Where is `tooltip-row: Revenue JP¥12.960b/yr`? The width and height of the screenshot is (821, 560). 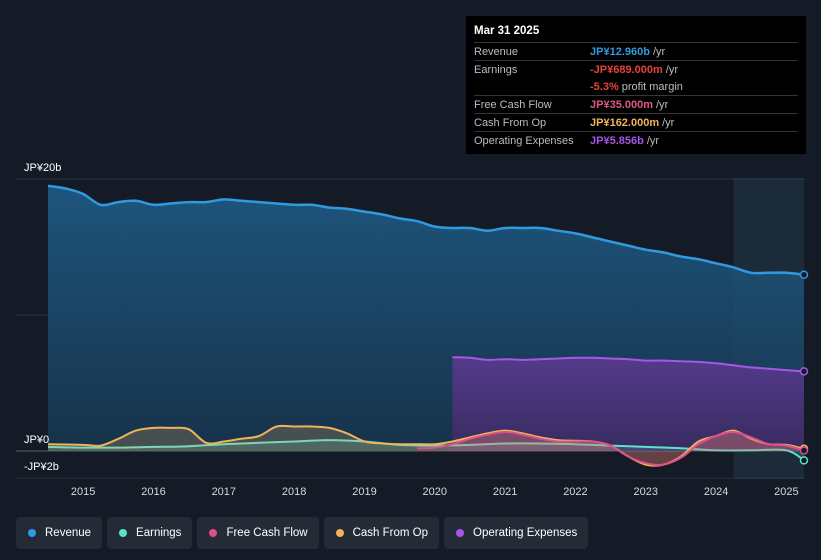 tooltip-row: Revenue JP¥12.960b/yr is located at coordinates (636, 51).